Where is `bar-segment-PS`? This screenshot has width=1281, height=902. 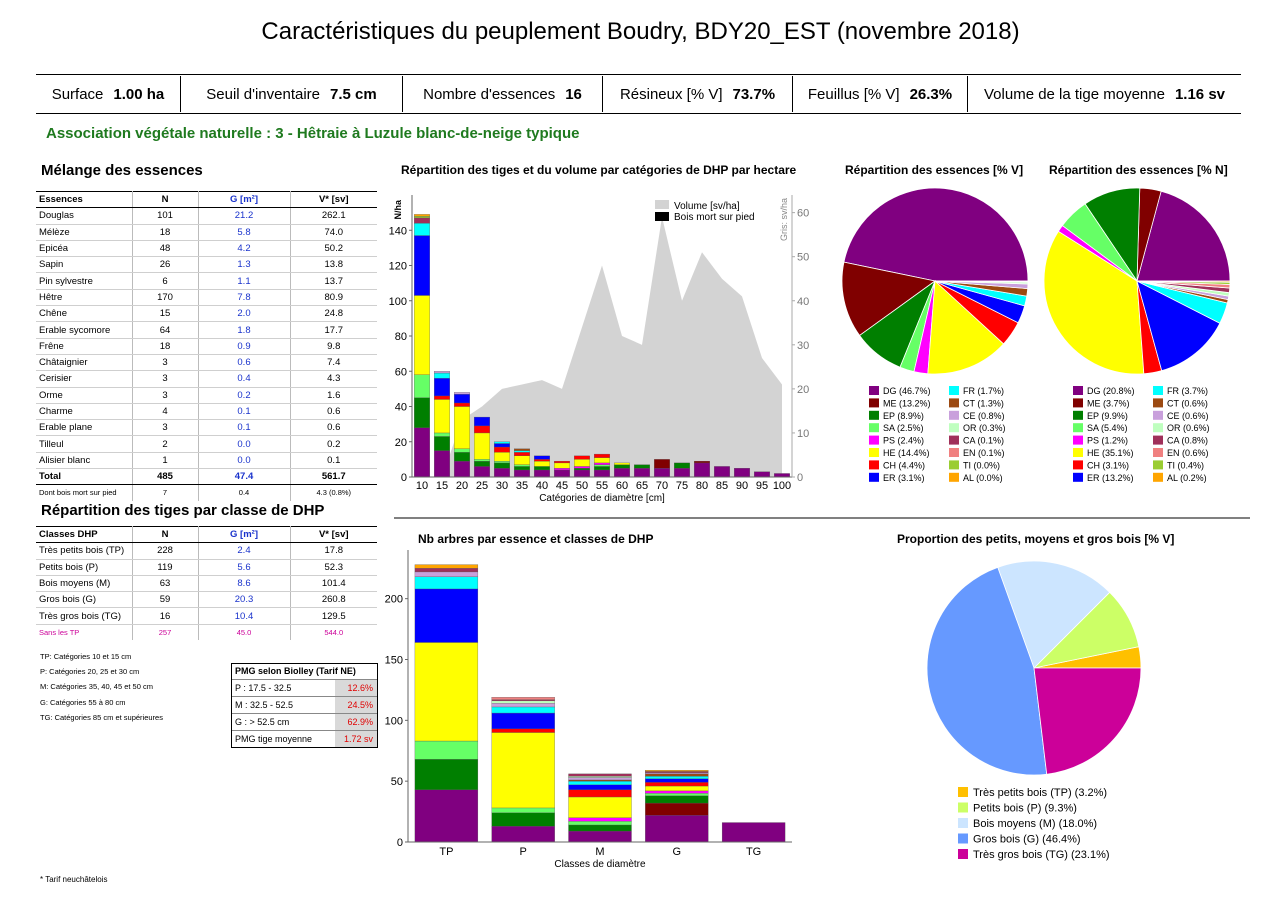 bar-segment-PS is located at coordinates (602, 463).